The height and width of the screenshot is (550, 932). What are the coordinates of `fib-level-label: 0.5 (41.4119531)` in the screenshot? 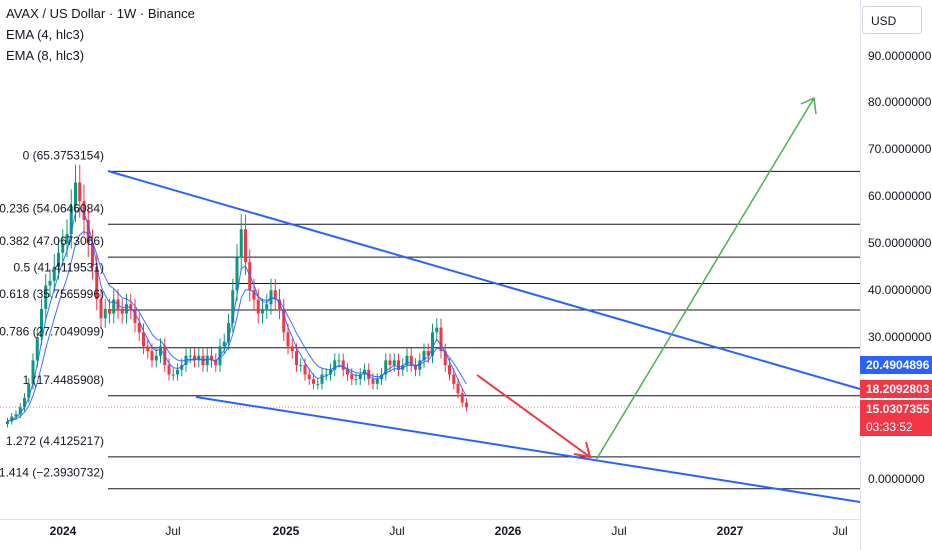 It's located at (58, 268).